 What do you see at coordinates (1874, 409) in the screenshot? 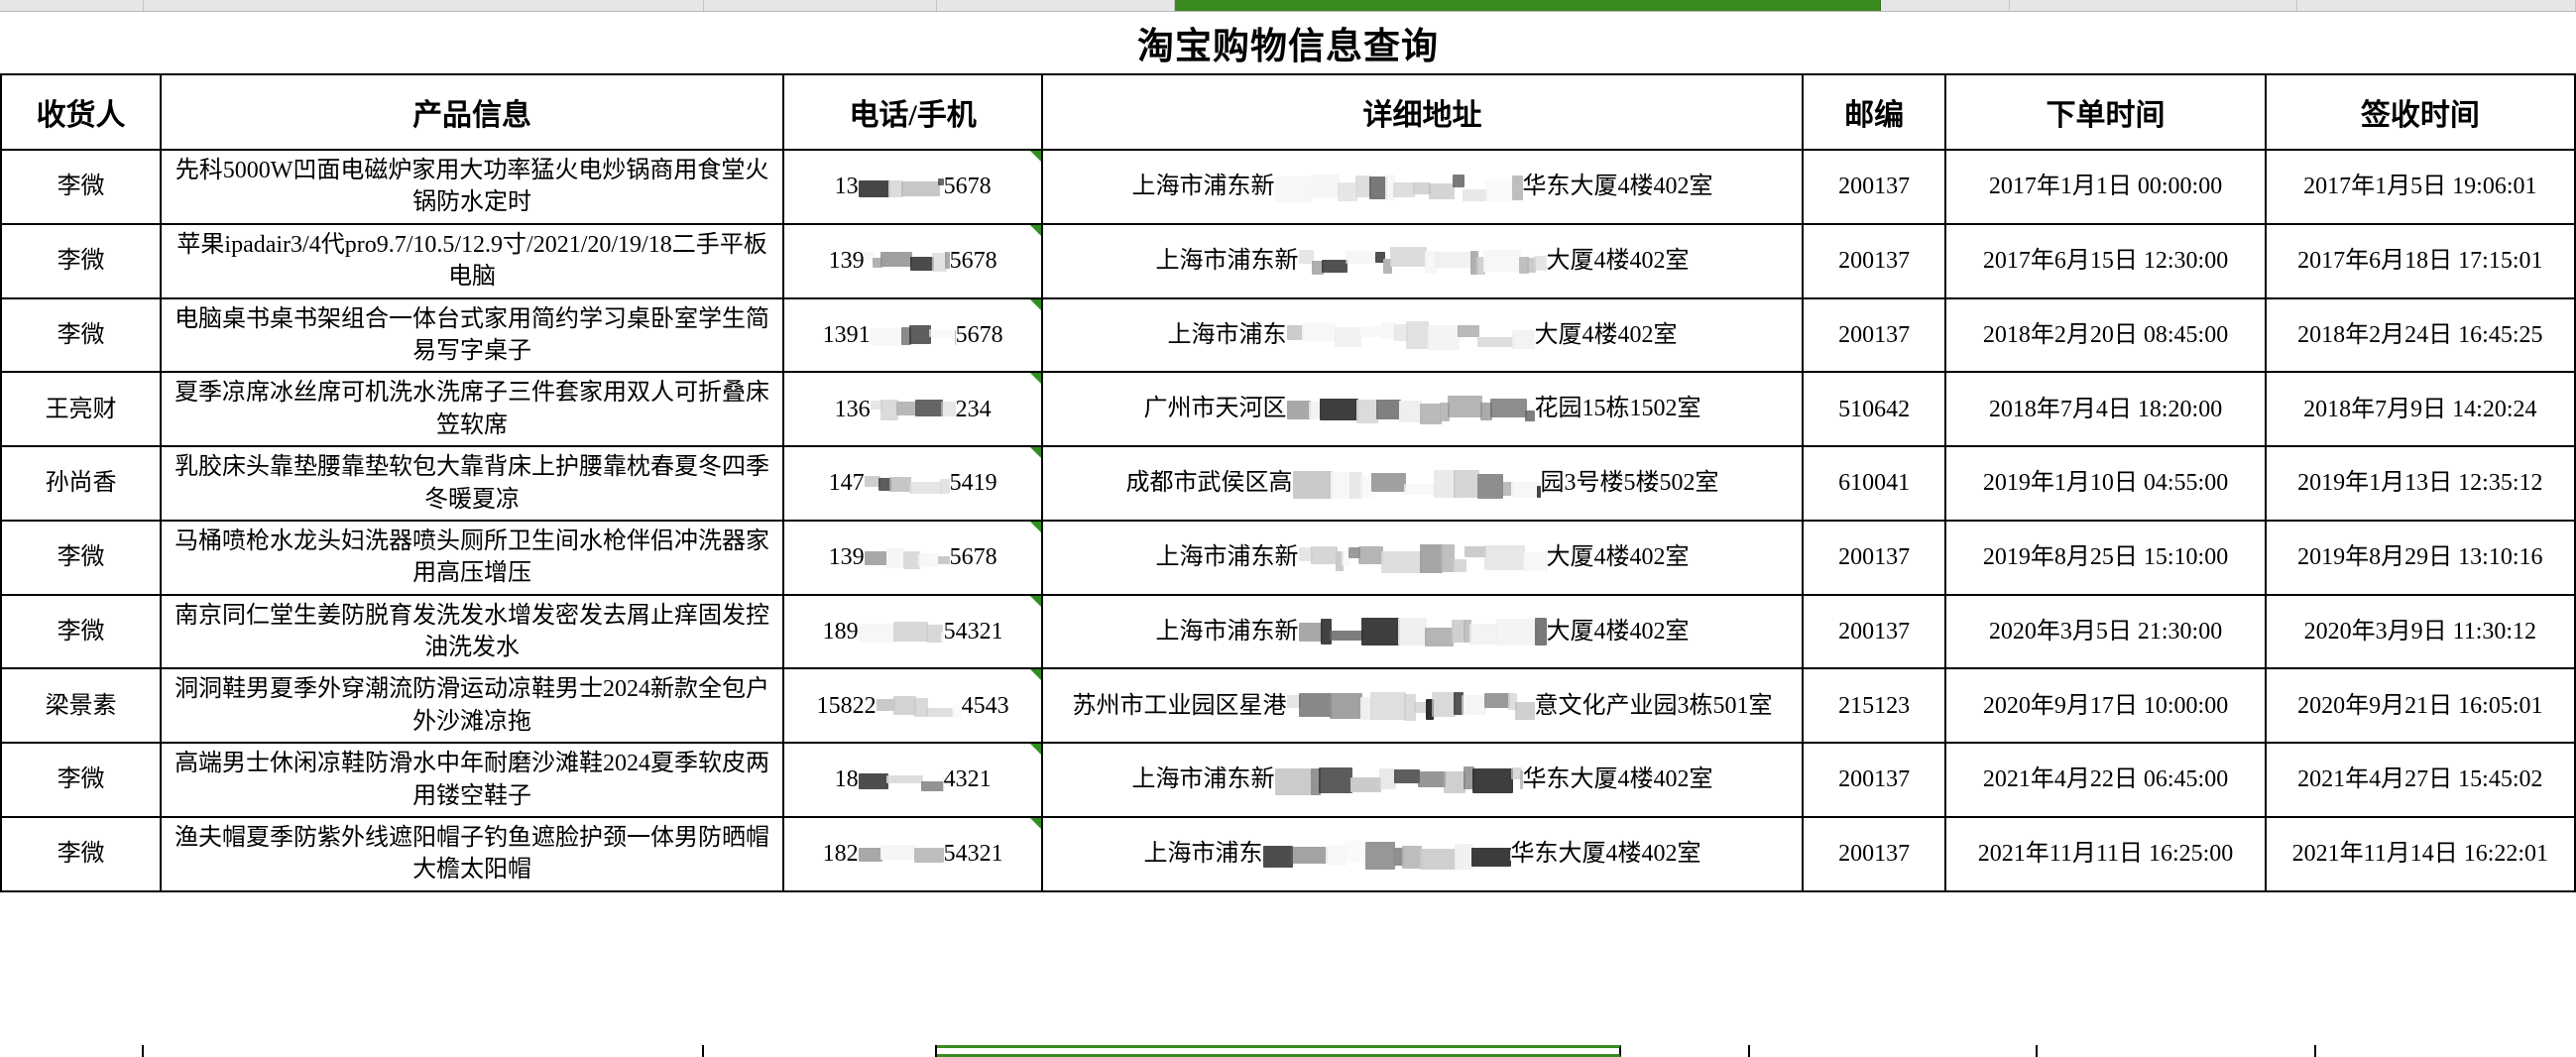
I see `cell-zipcode: 510642` at bounding box center [1874, 409].